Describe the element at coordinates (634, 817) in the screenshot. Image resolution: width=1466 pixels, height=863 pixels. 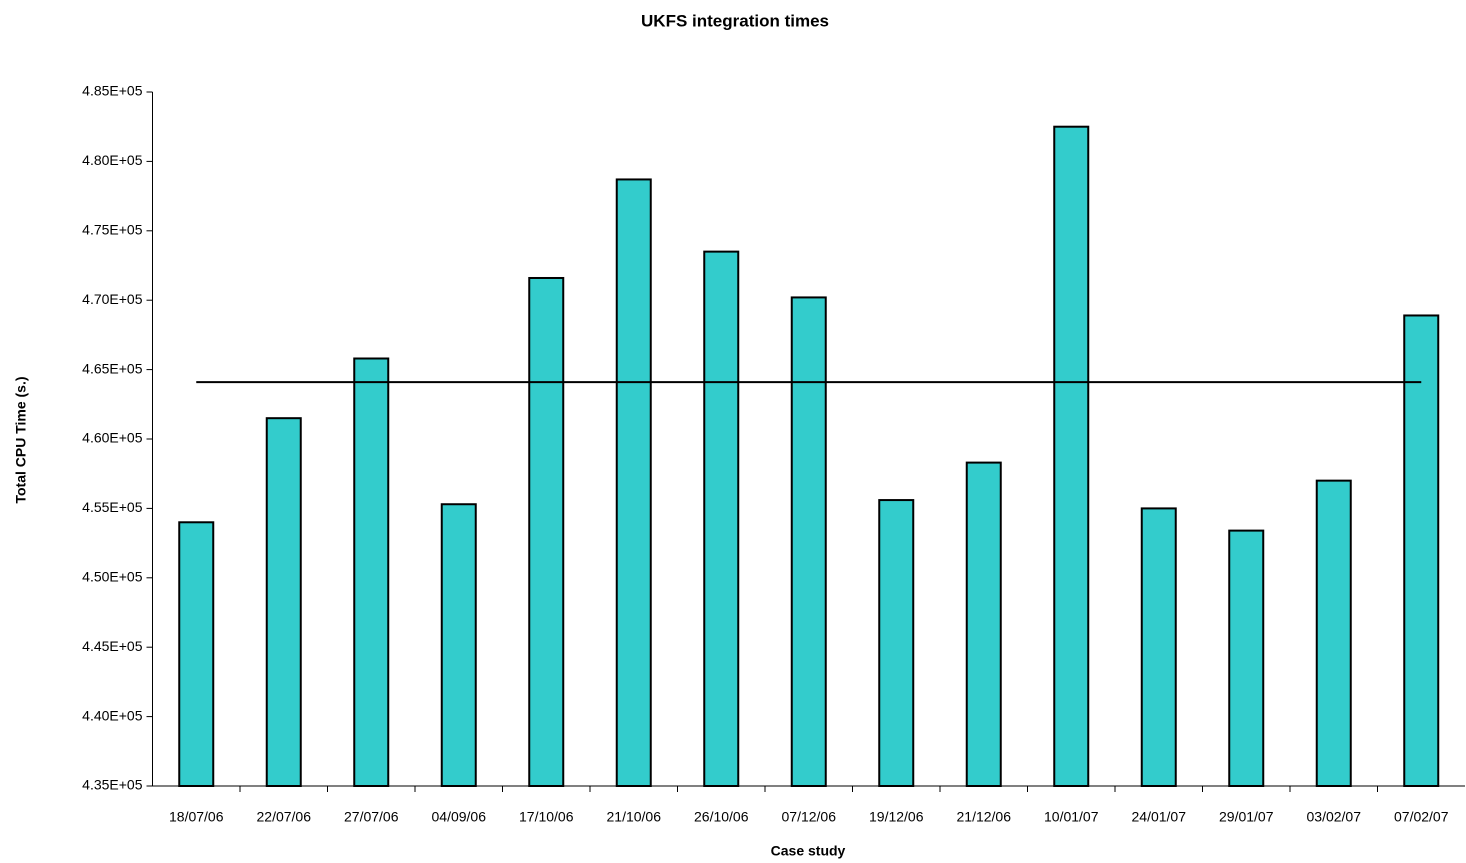
I see `x-tick-label: 21/10/06` at that location.